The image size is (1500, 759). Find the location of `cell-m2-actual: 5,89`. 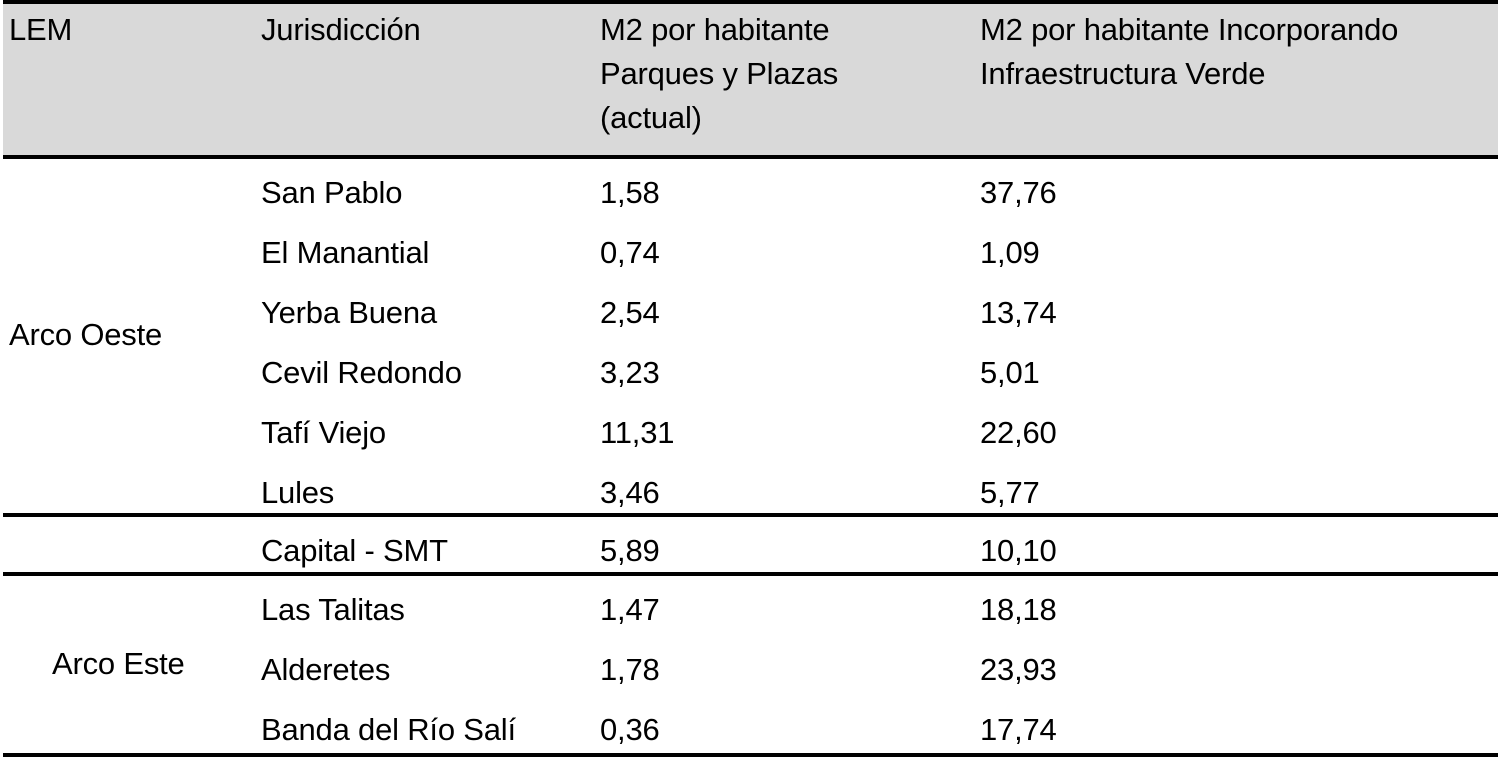

cell-m2-actual: 5,89 is located at coordinates (630, 550).